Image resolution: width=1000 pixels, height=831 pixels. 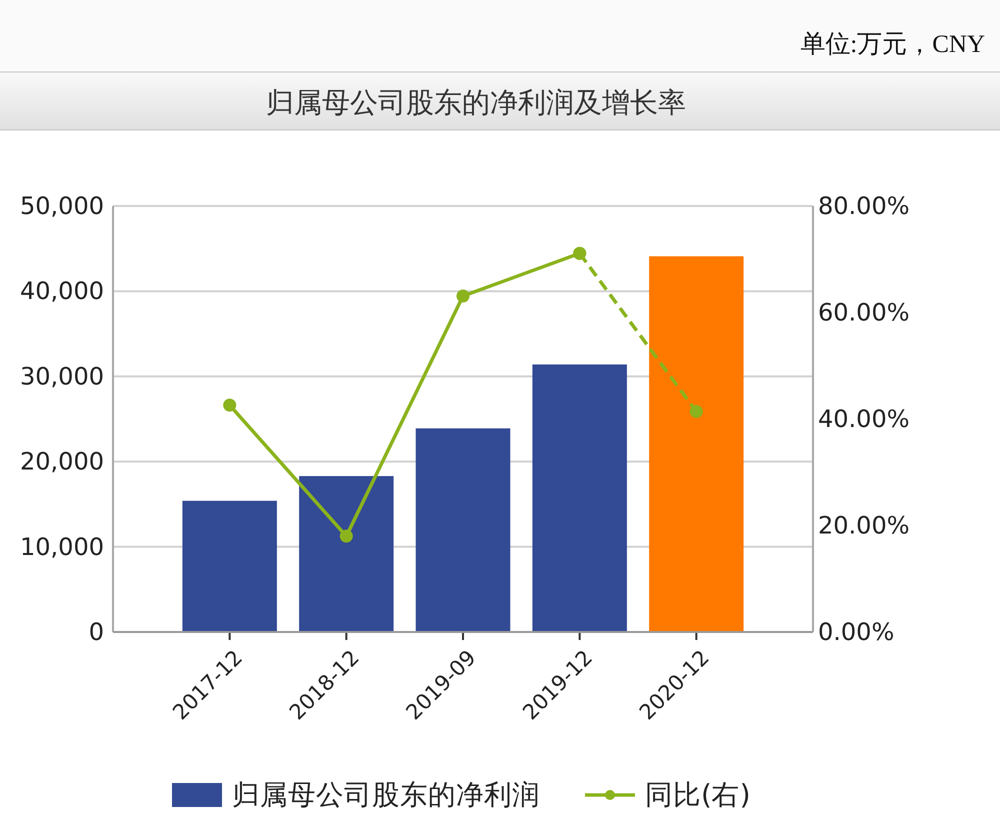 What do you see at coordinates (386, 795) in the screenshot?
I see `legend-label: 归属母公司股东的净利润` at bounding box center [386, 795].